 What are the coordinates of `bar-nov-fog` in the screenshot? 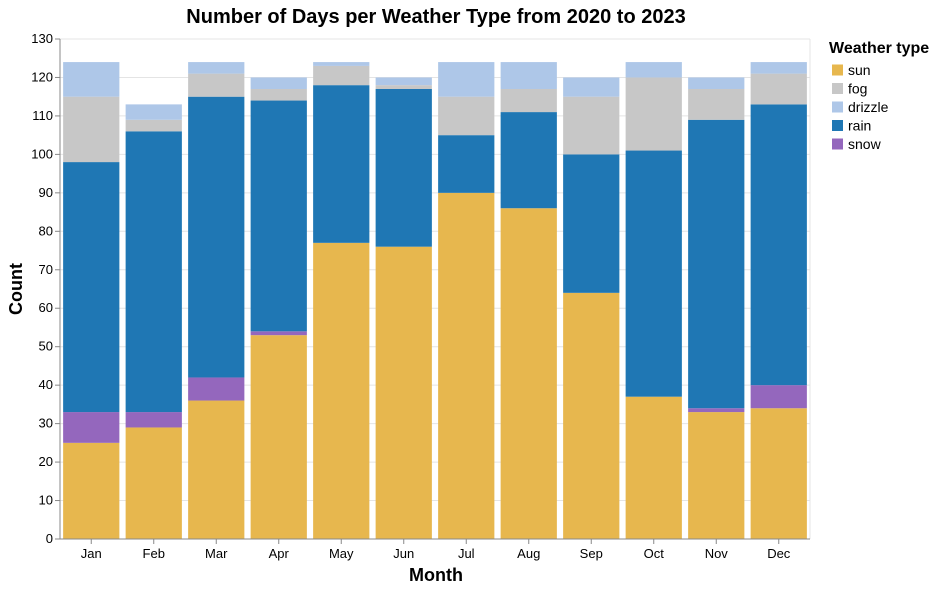 It's located at (716, 104).